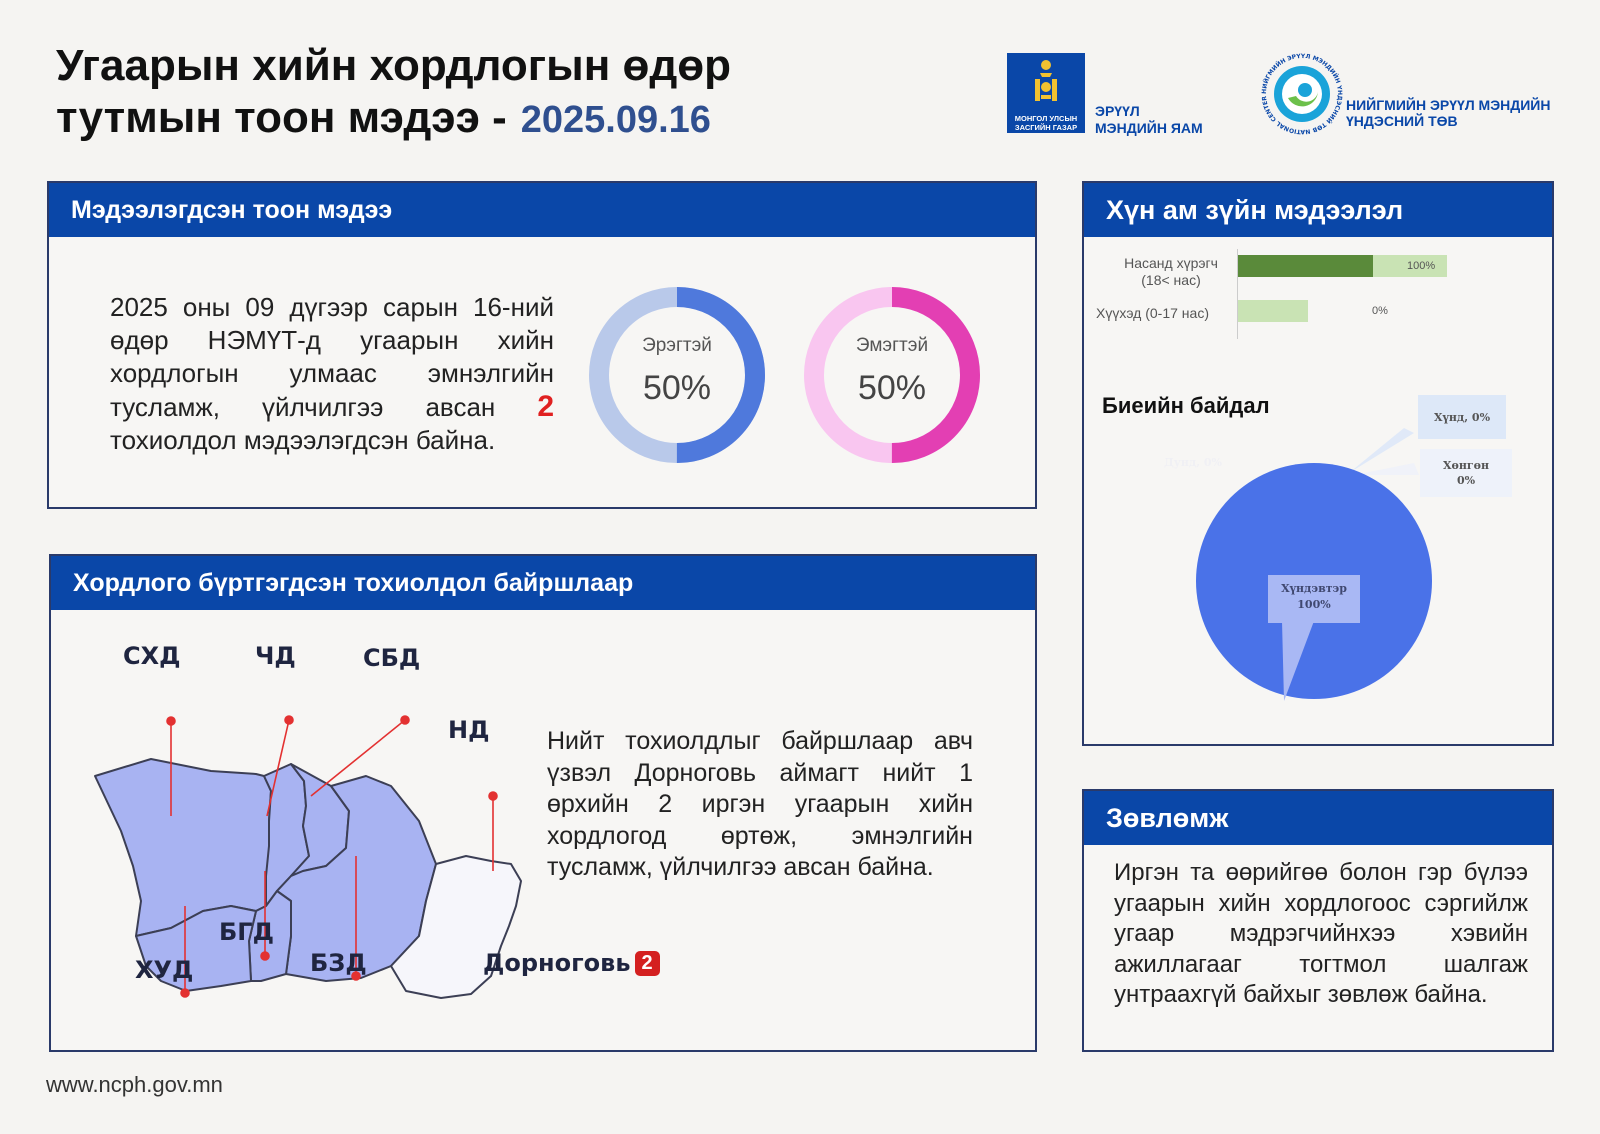 The image size is (1600, 1134). Describe the element at coordinates (1046, 123) in the screenshot. I see `ministry-emblem-text: МОНГОЛ УЛСЫН ЗАСГИЙН ГАЗАР` at that location.